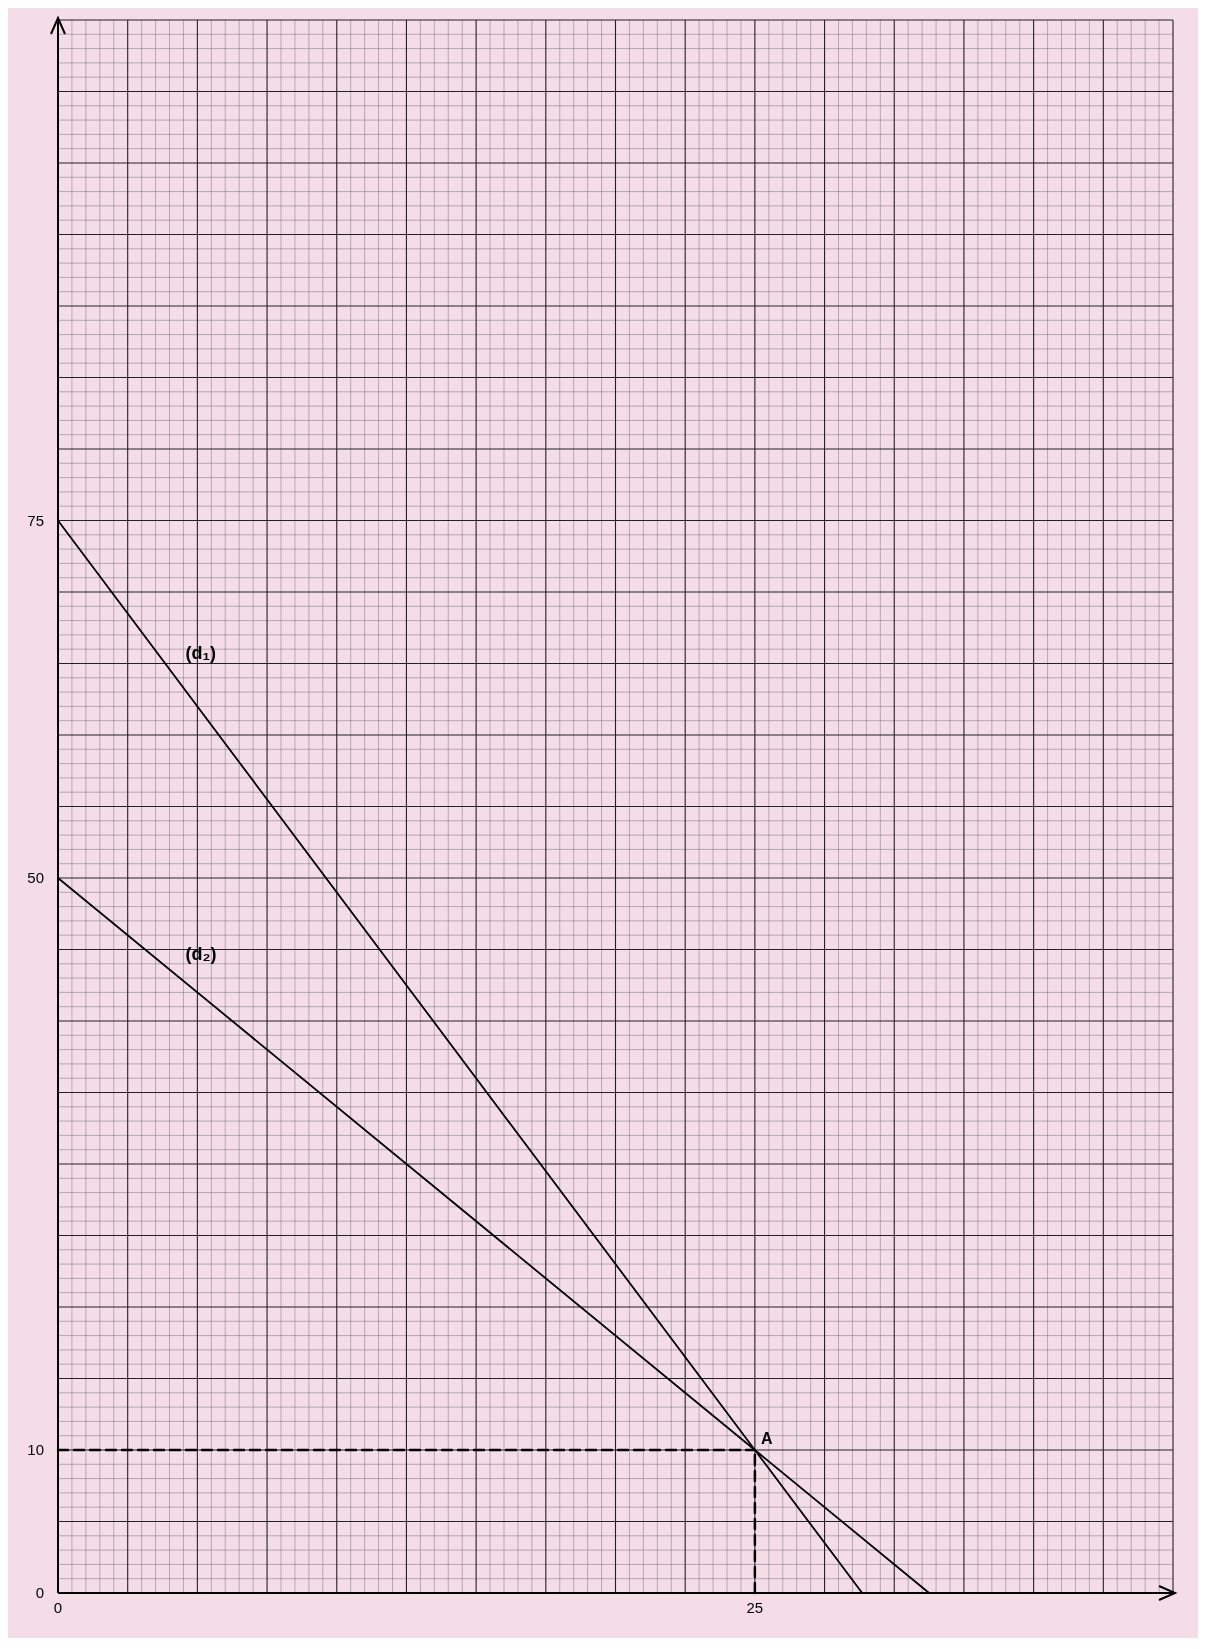 The height and width of the screenshot is (1649, 1209). I want to click on annotation: A, so click(766, 1438).